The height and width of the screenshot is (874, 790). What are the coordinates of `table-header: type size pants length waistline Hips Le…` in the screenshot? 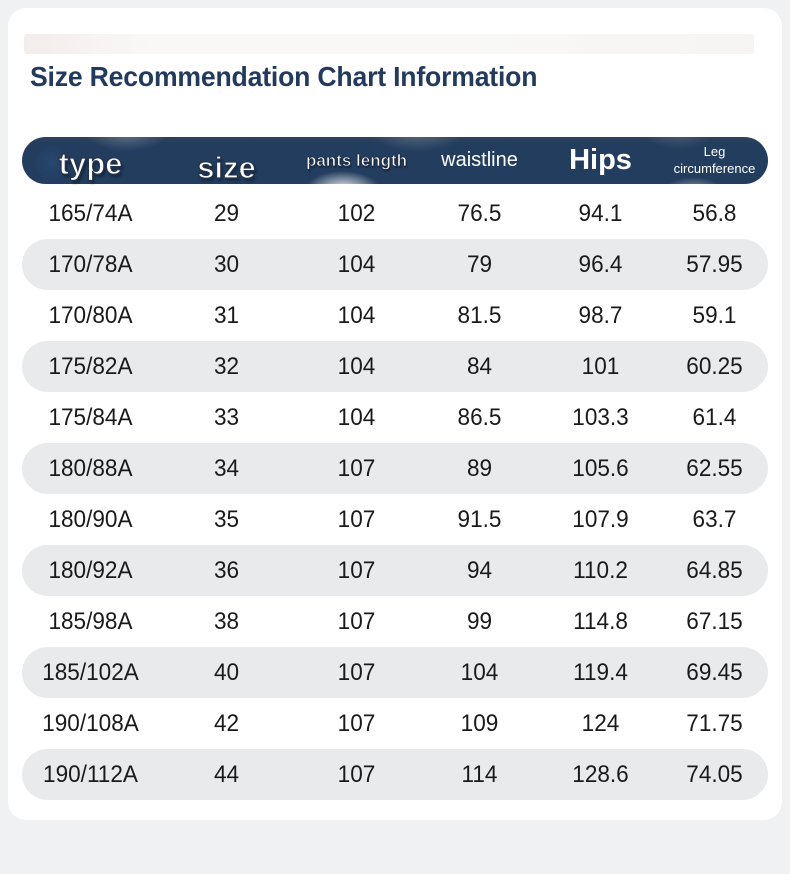 It's located at (395, 161).